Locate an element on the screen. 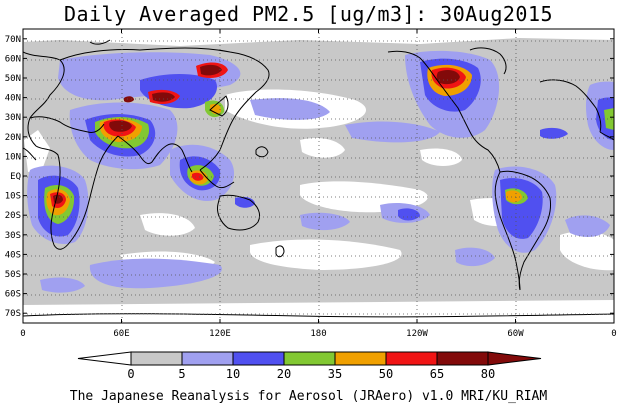 The width and height of the screenshot is (617, 410). colorbar-label: 35 is located at coordinates (335, 374).